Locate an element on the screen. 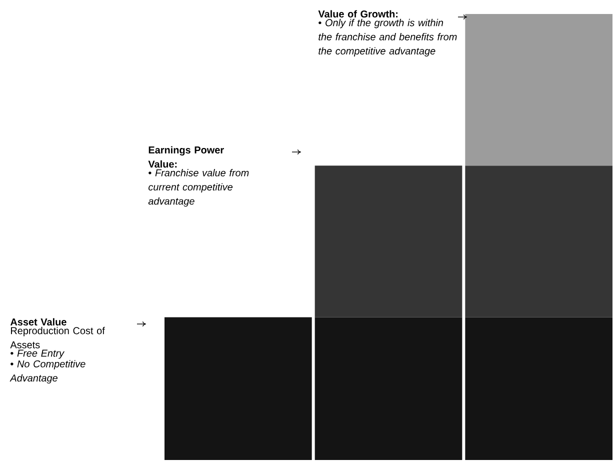 The height and width of the screenshot is (464, 614). annotation: Value of Growth: is located at coordinates (358, 14).